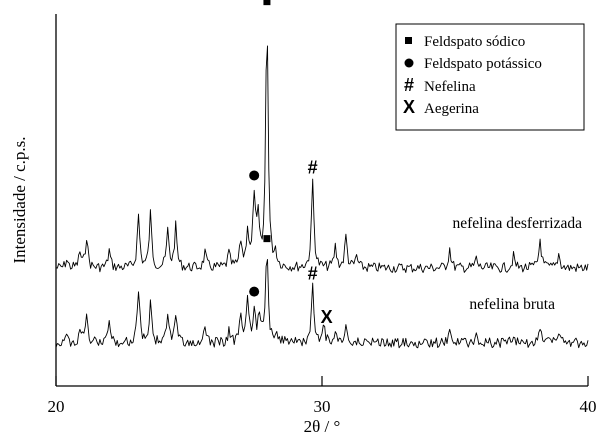  Describe the element at coordinates (408, 40) in the screenshot. I see `legend-square-icon` at that location.